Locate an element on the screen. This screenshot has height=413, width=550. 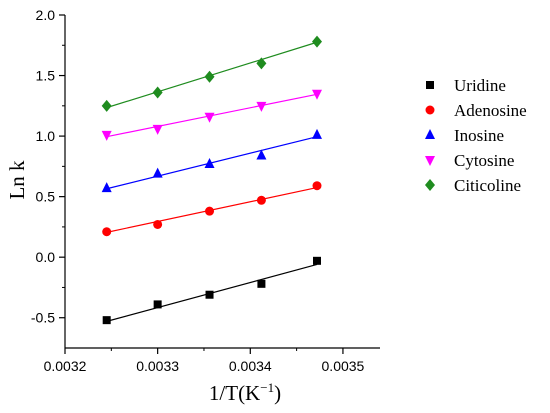
x-axis-label-main: 1/T(K is located at coordinates (234, 393).